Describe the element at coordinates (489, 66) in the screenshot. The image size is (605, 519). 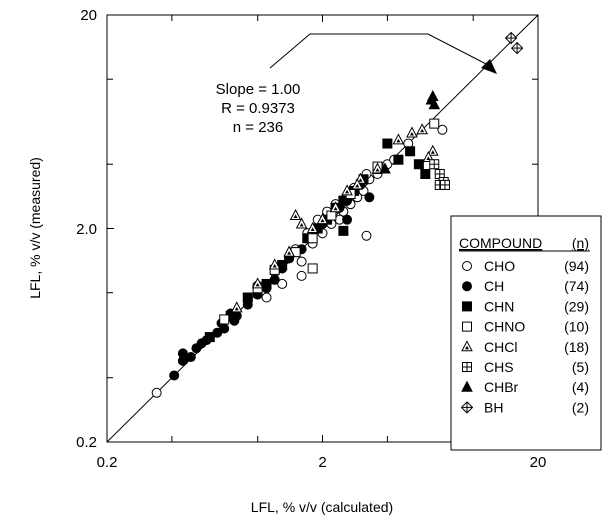
I see `annotation-arrowhead` at that location.